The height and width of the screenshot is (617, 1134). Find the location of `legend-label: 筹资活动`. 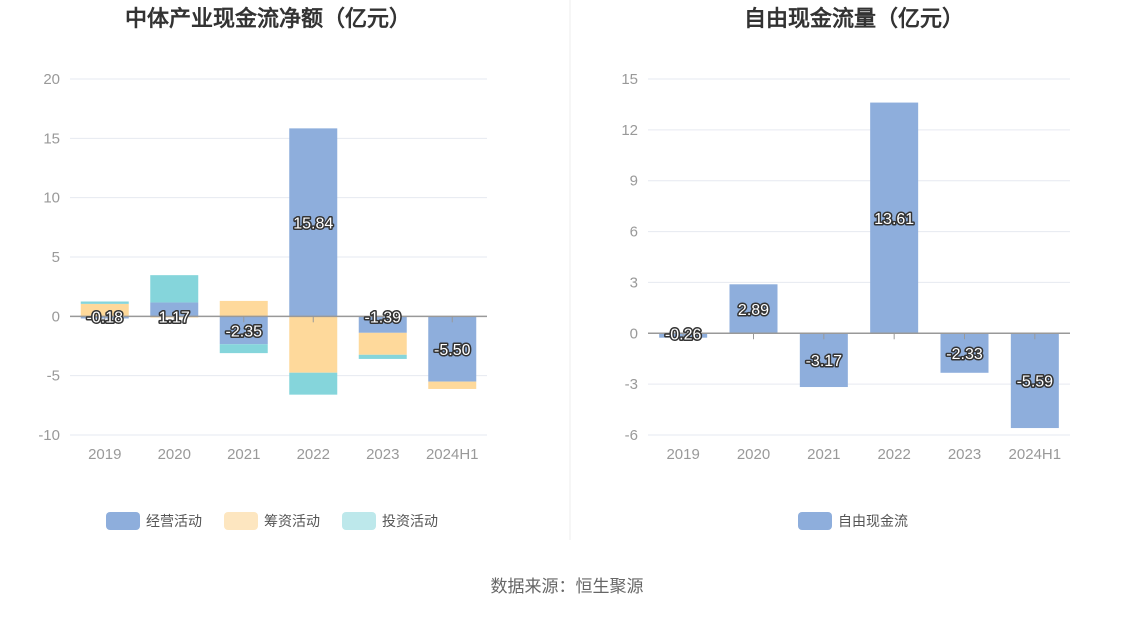

legend-label: 筹资活动 is located at coordinates (292, 521).